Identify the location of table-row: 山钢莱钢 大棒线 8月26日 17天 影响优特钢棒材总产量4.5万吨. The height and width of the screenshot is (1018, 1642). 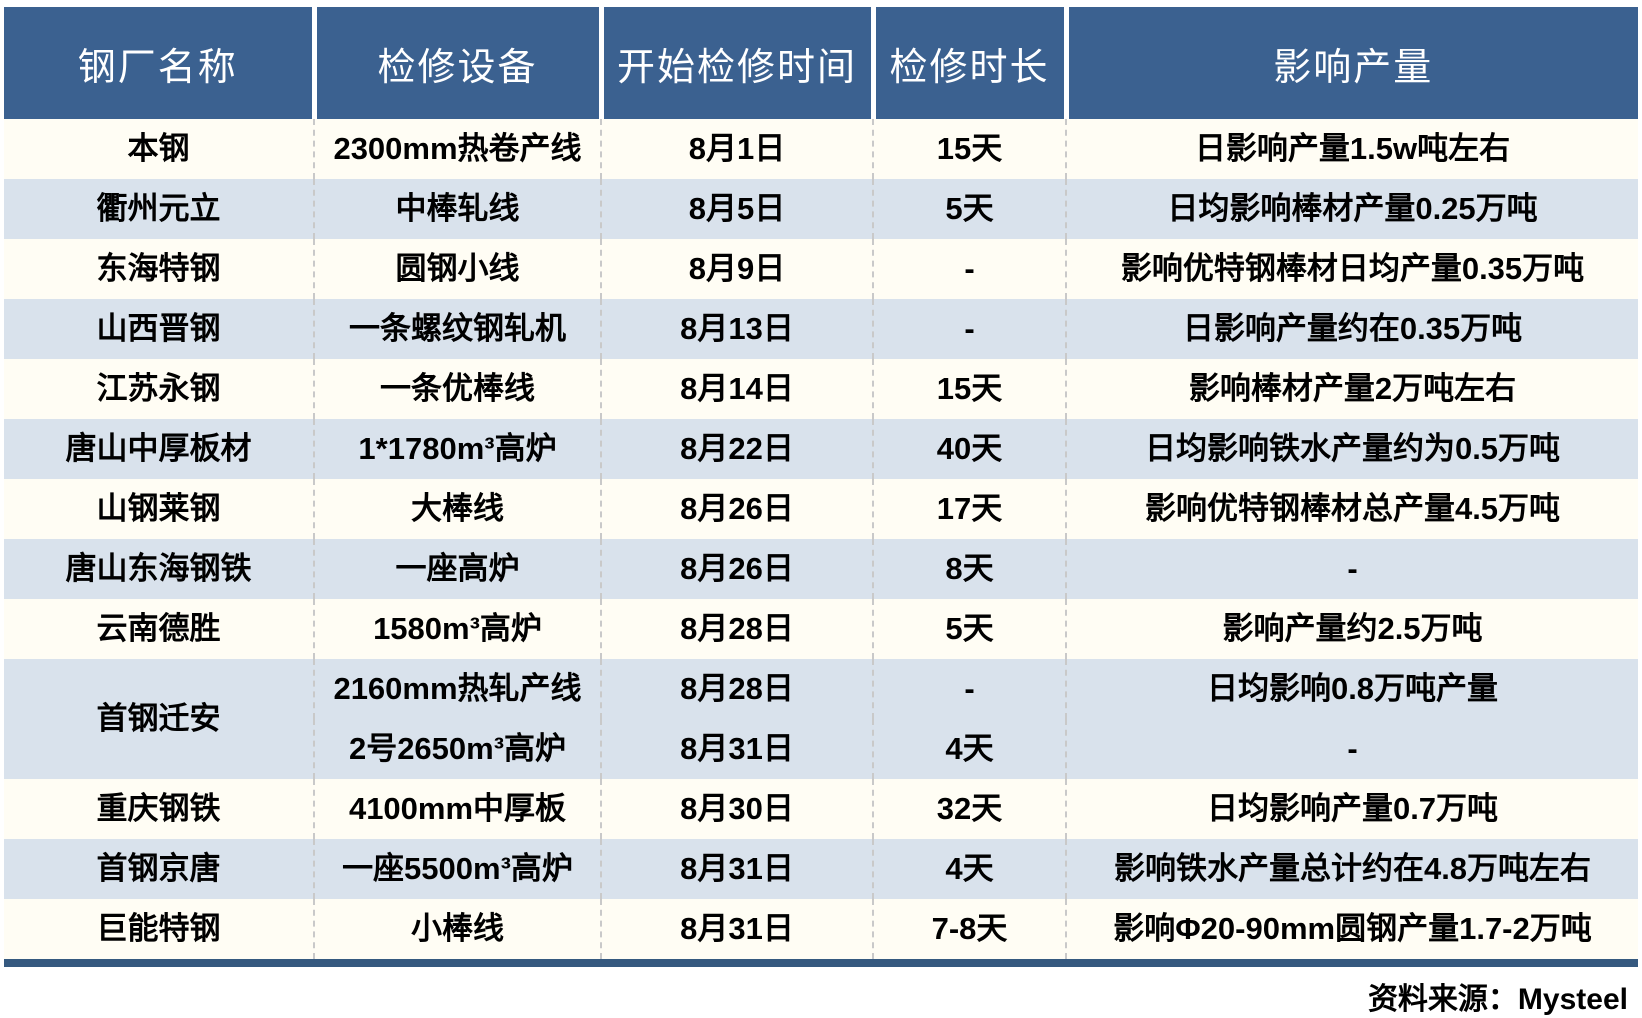
(821, 509).